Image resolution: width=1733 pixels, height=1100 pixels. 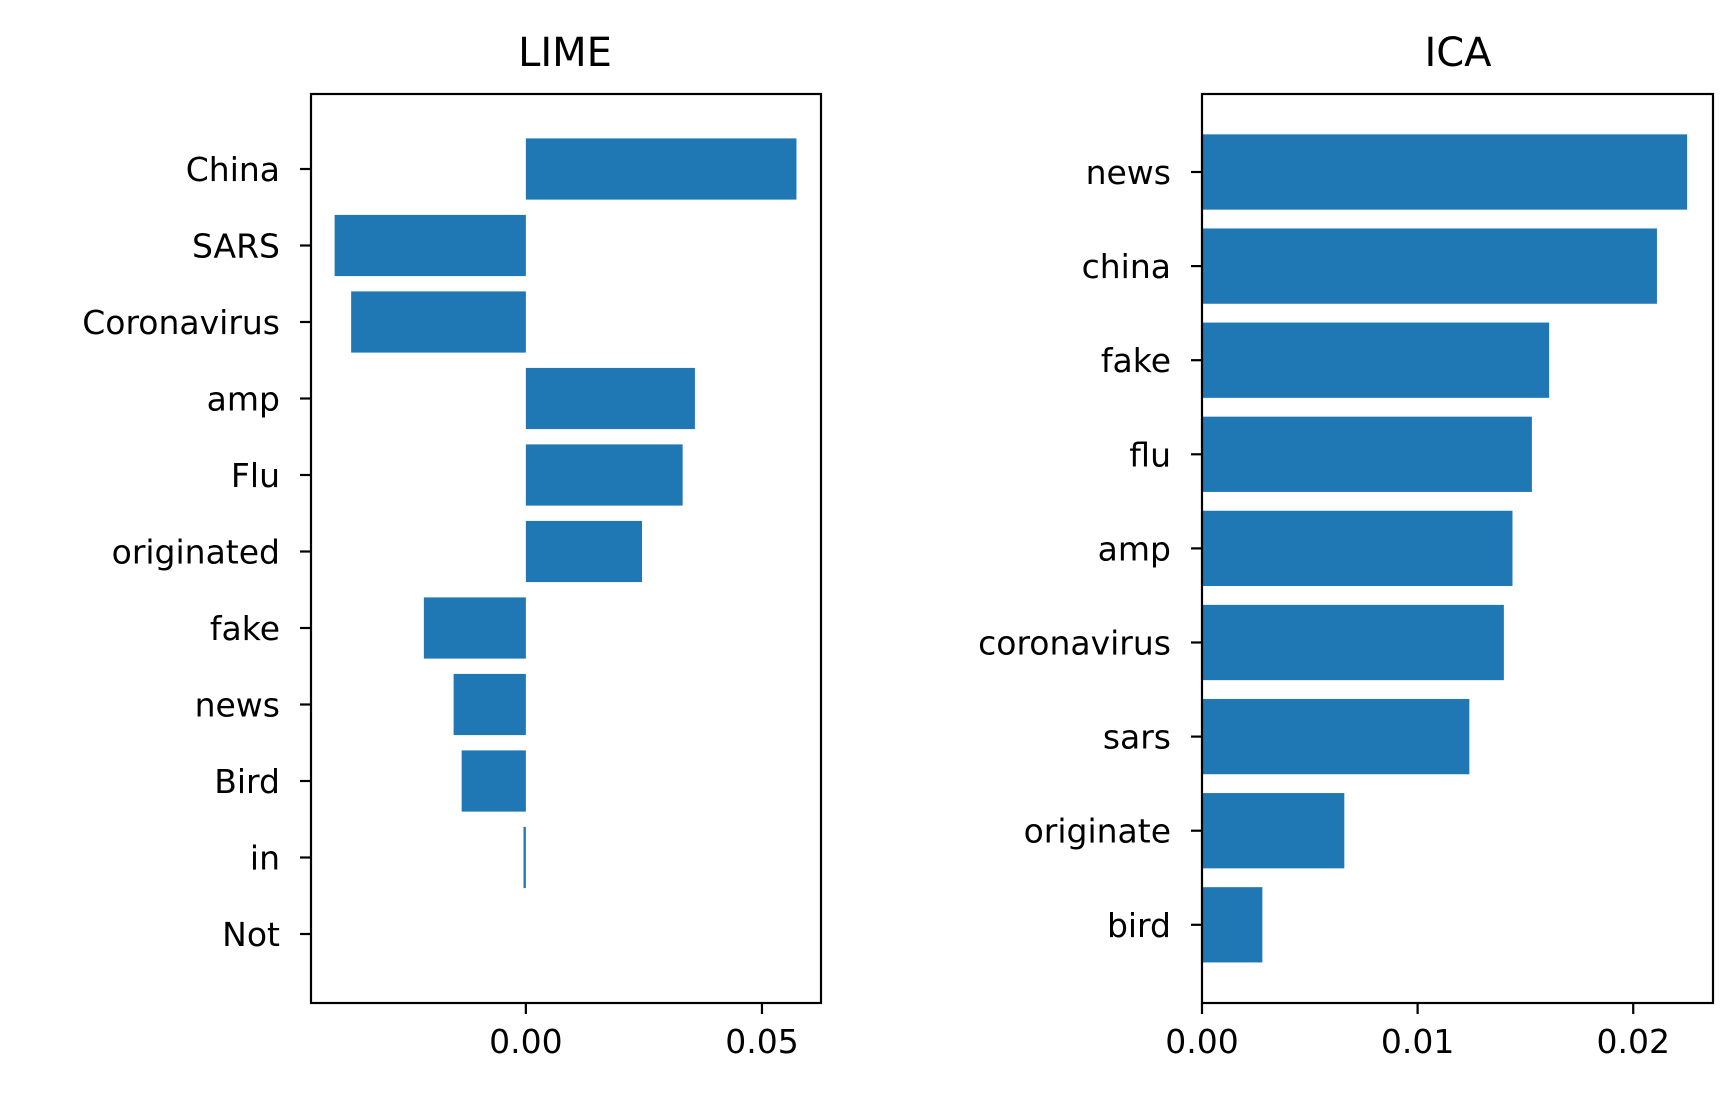 What do you see at coordinates (1137, 737) in the screenshot?
I see `ica-y-tick-label: sars` at bounding box center [1137, 737].